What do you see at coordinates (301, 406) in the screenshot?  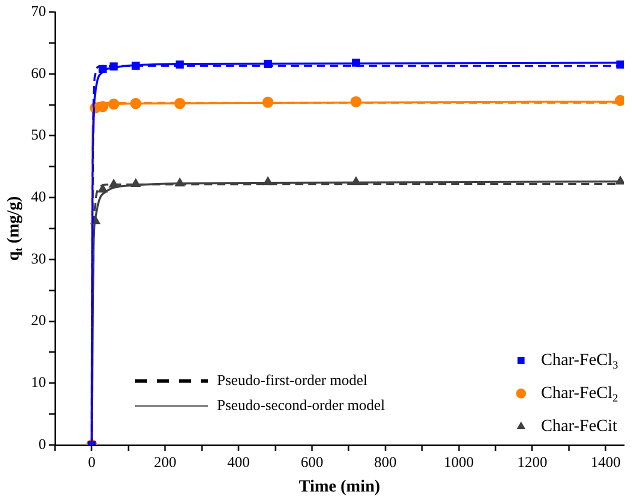 I see `annotation: Pseudo-second-order model` at bounding box center [301, 406].